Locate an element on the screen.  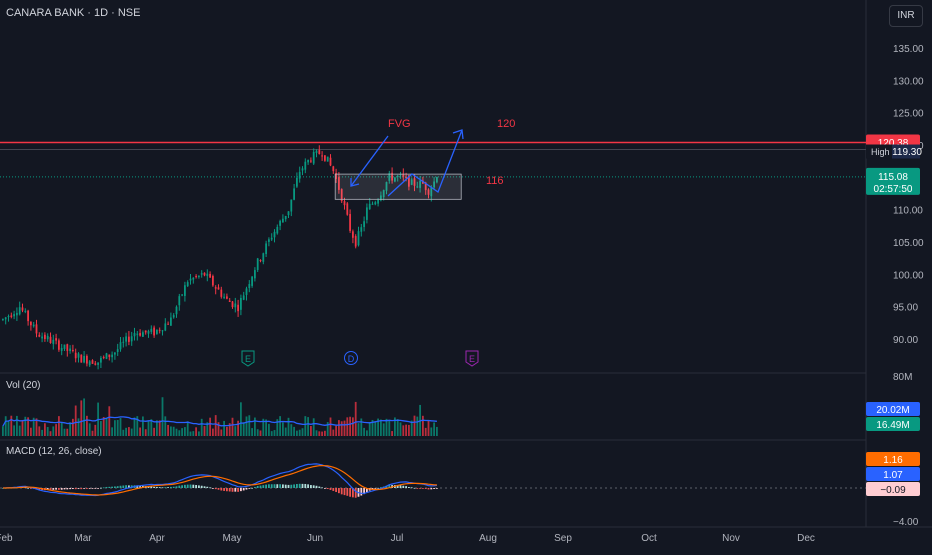
volume-ma-line is located at coordinates (219, 421).